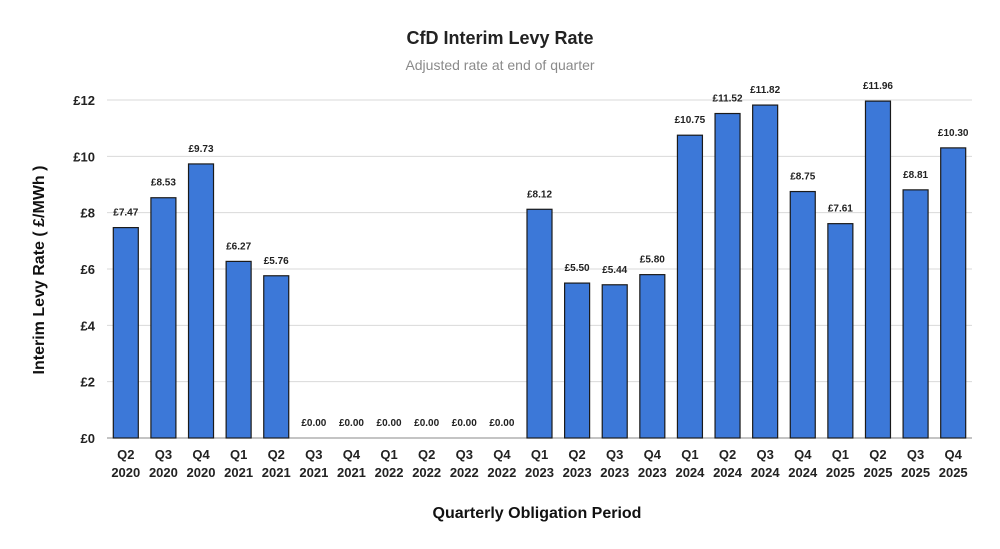  What do you see at coordinates (915, 175) in the screenshot?
I see `data-label: £8.81` at bounding box center [915, 175].